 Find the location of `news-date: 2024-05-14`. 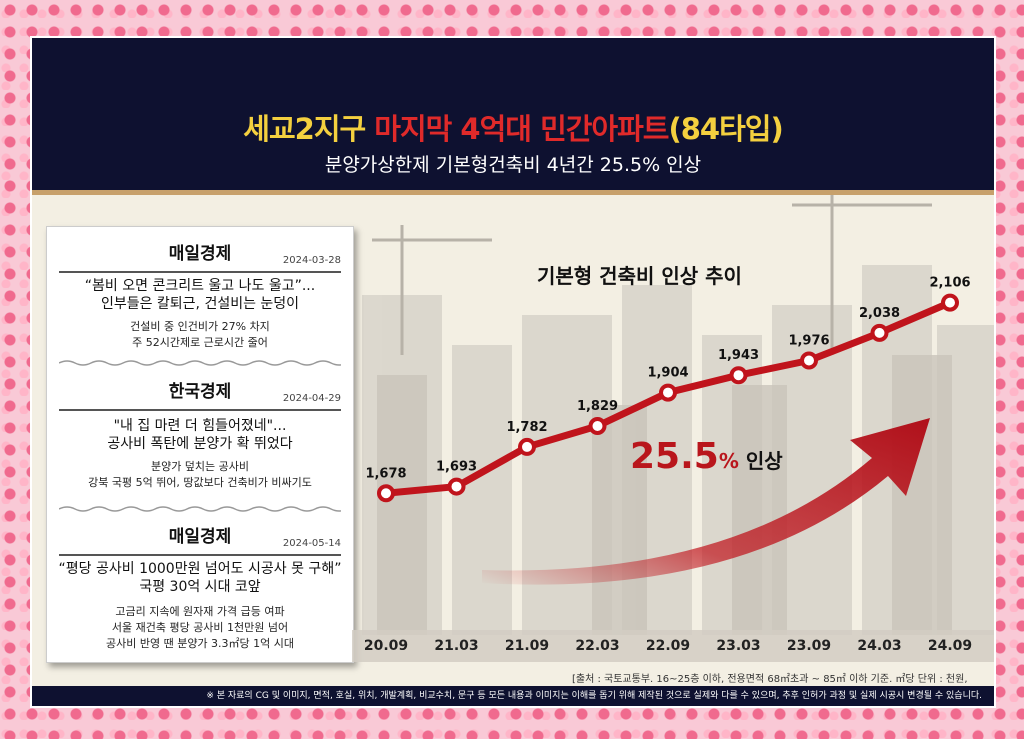

news-date: 2024-05-14 is located at coordinates (311, 543).